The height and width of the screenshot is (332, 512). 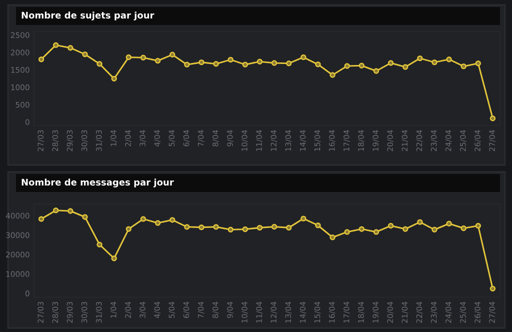 What do you see at coordinates (88, 16) in the screenshot?
I see `chart-title: Nombre de sujets par jour` at bounding box center [88, 16].